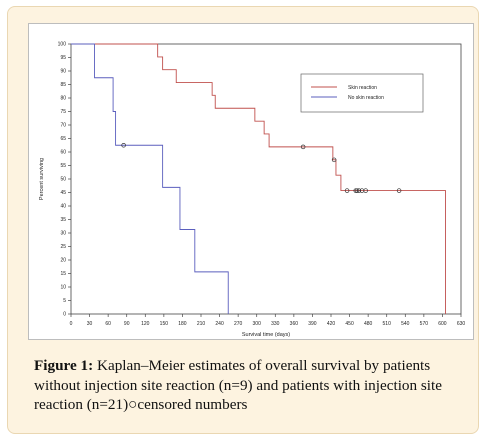  Describe the element at coordinates (405, 324) in the screenshot. I see `x-tick-label: 540` at that location.